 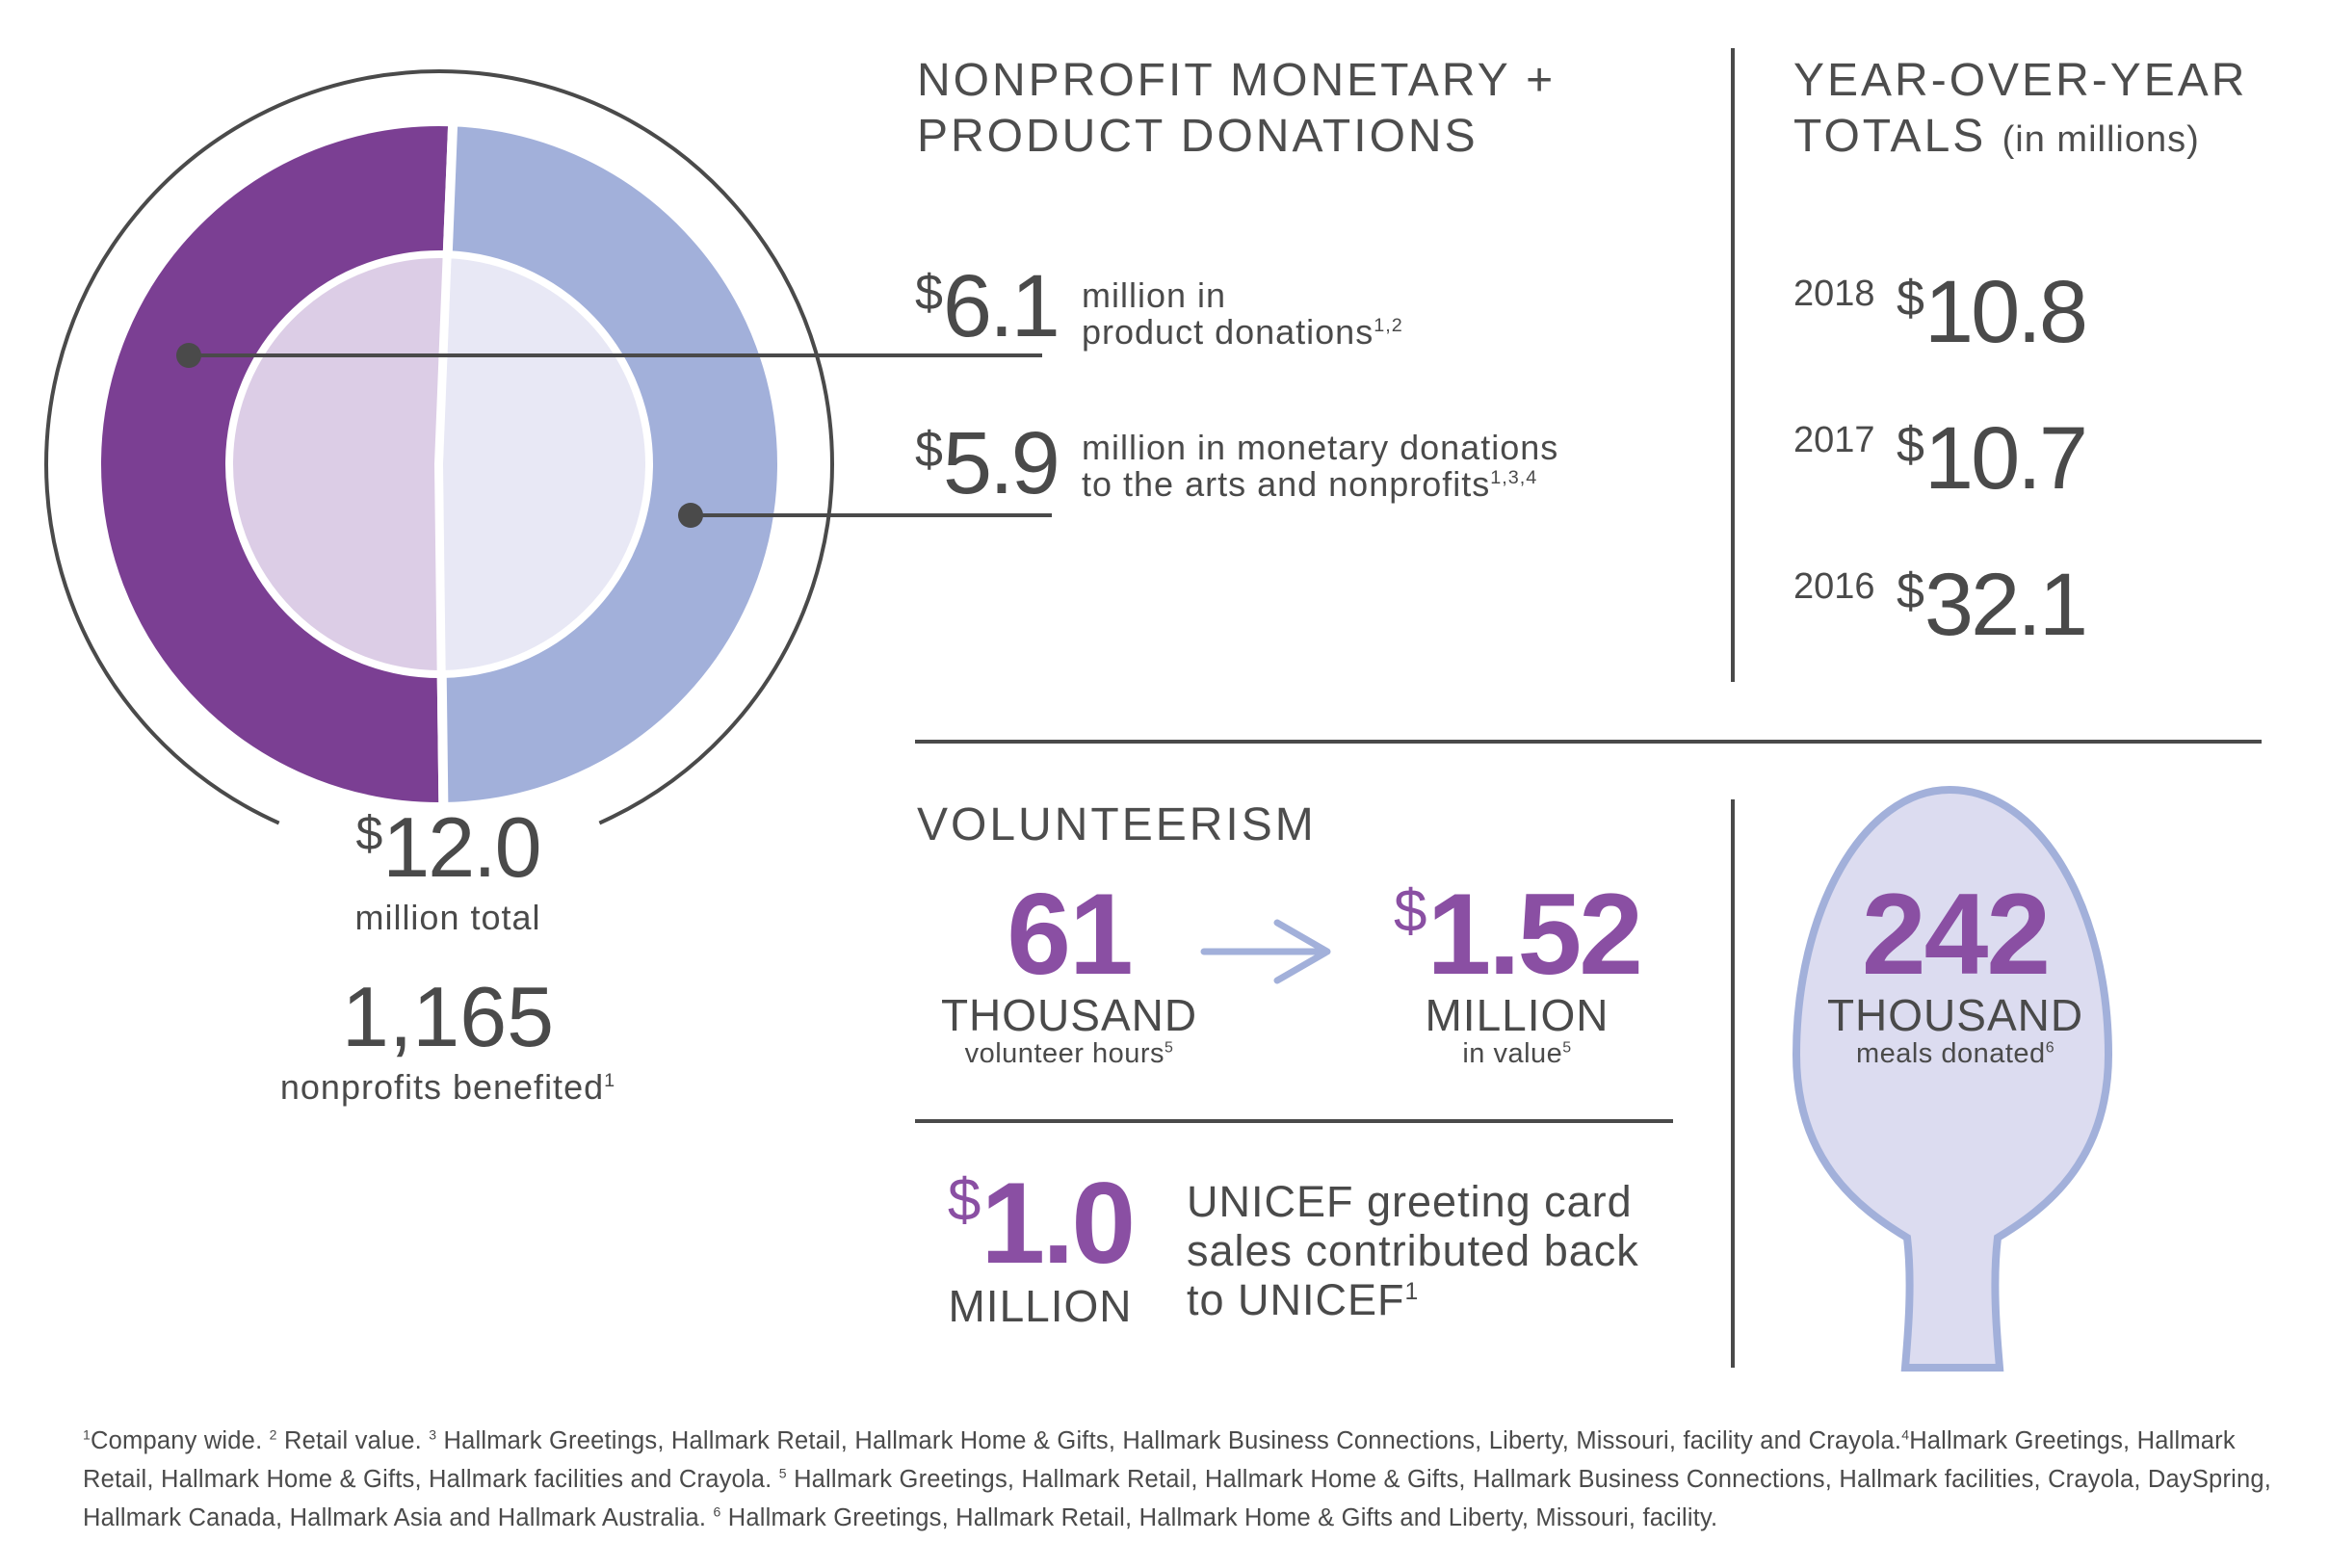 What do you see at coordinates (338, 464) in the screenshot?
I see `donut-inner-product-donations` at bounding box center [338, 464].